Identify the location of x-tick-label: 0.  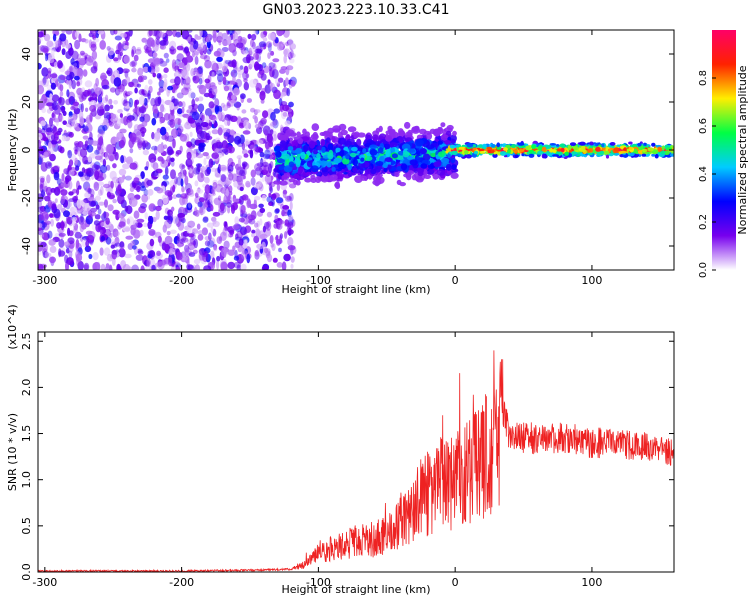
(455, 582).